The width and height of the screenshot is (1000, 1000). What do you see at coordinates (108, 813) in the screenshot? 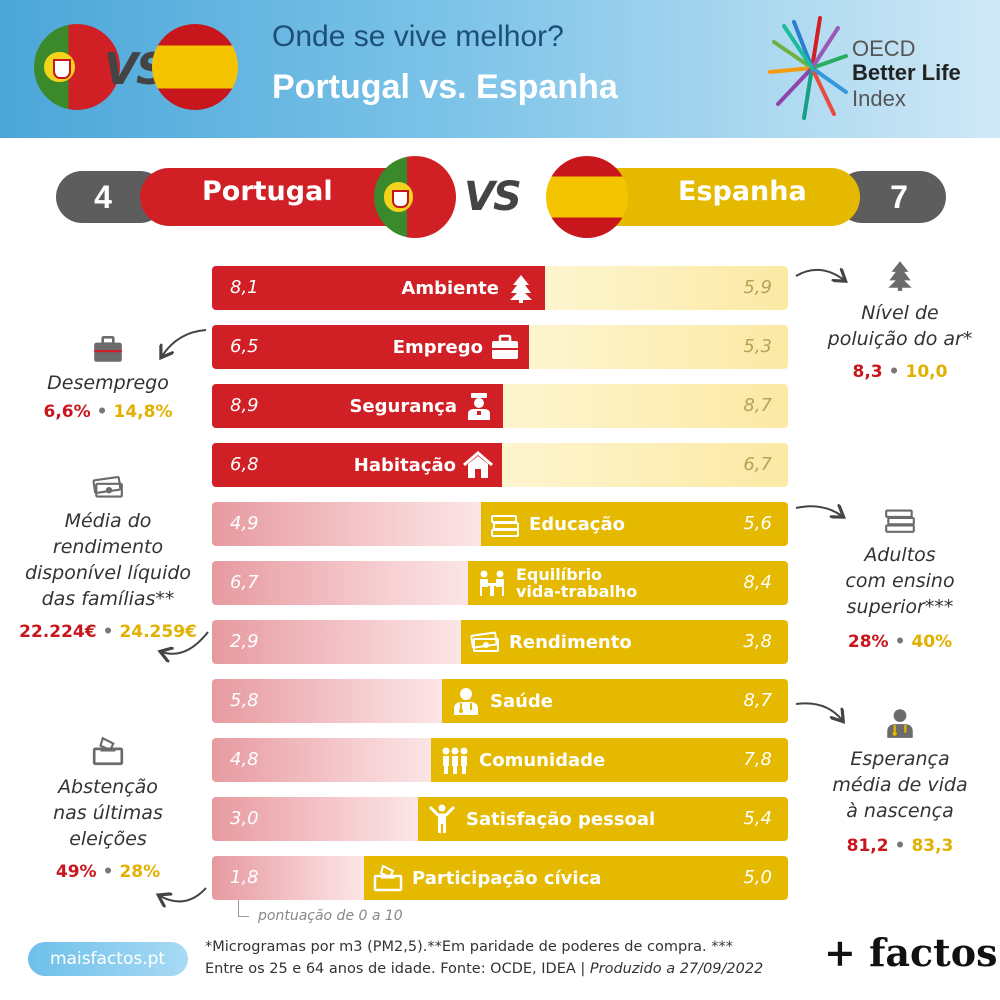
I see `annotation-title: Abstenção nas últimas eleições` at bounding box center [108, 813].